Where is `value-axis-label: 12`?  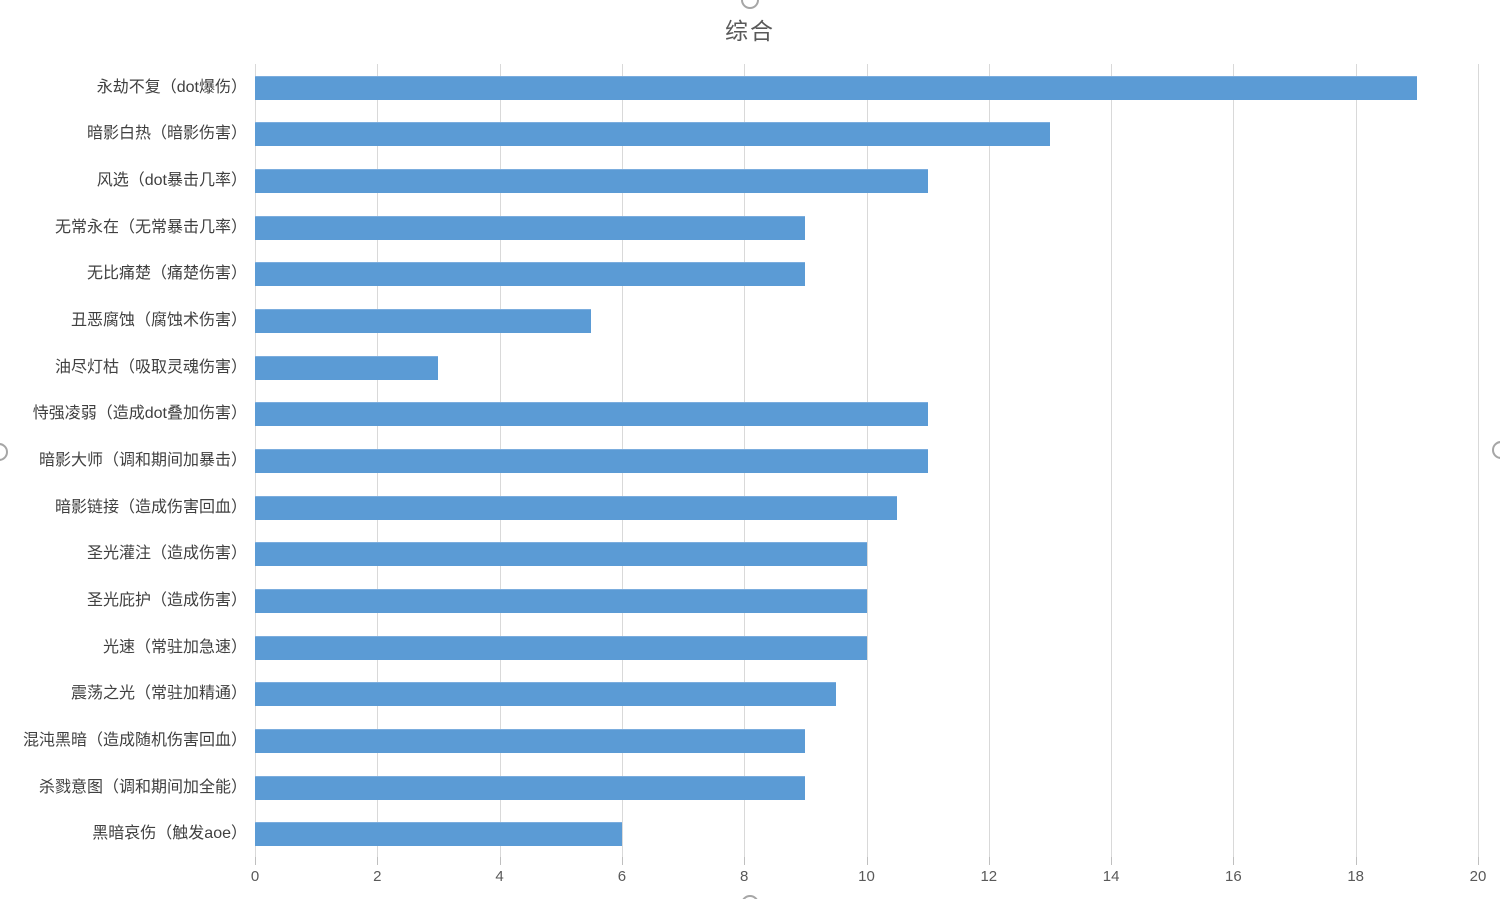
value-axis-label: 12 is located at coordinates (989, 876).